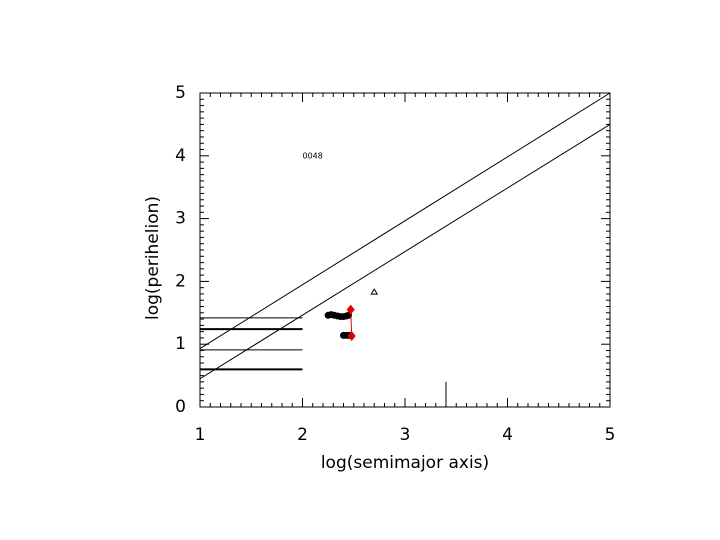  What do you see at coordinates (180, 281) in the screenshot?
I see `y-tick-label: 2` at bounding box center [180, 281].